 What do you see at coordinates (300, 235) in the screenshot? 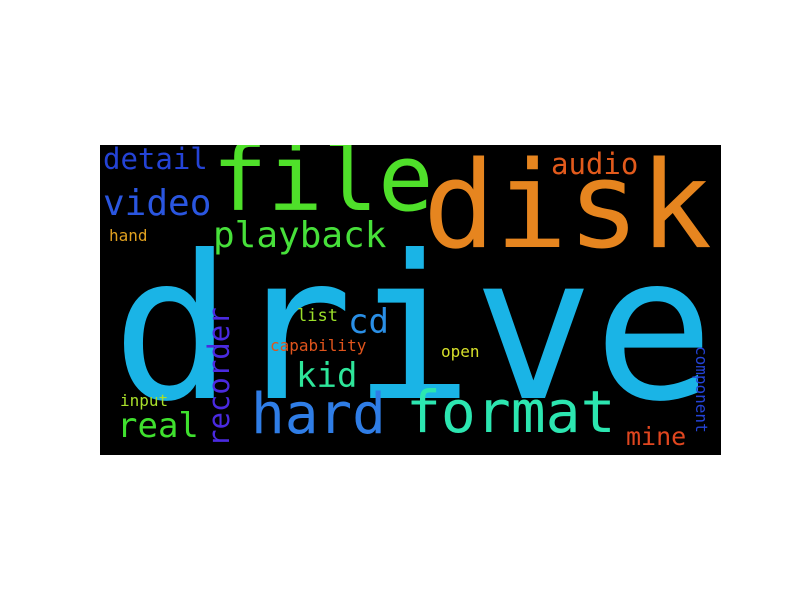
I see `word-playback: playback` at bounding box center [300, 235].